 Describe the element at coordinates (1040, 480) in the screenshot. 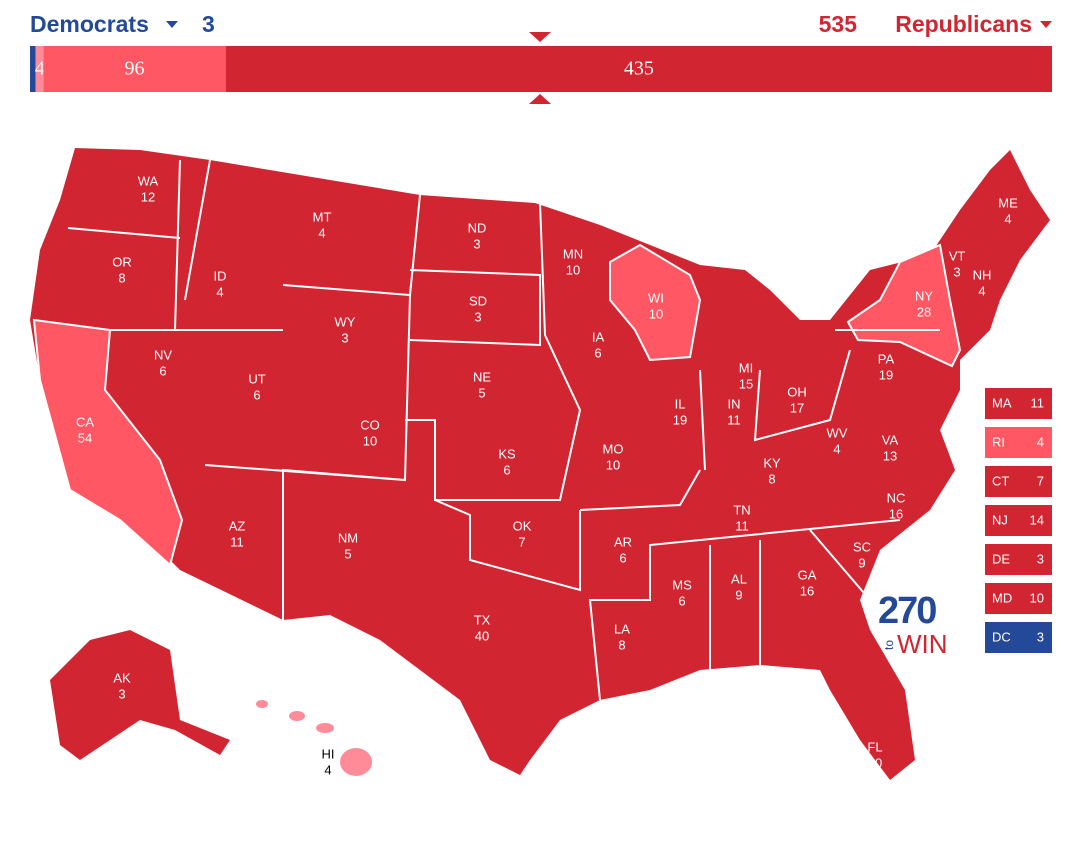

I see `small-state-votes: 7` at that location.